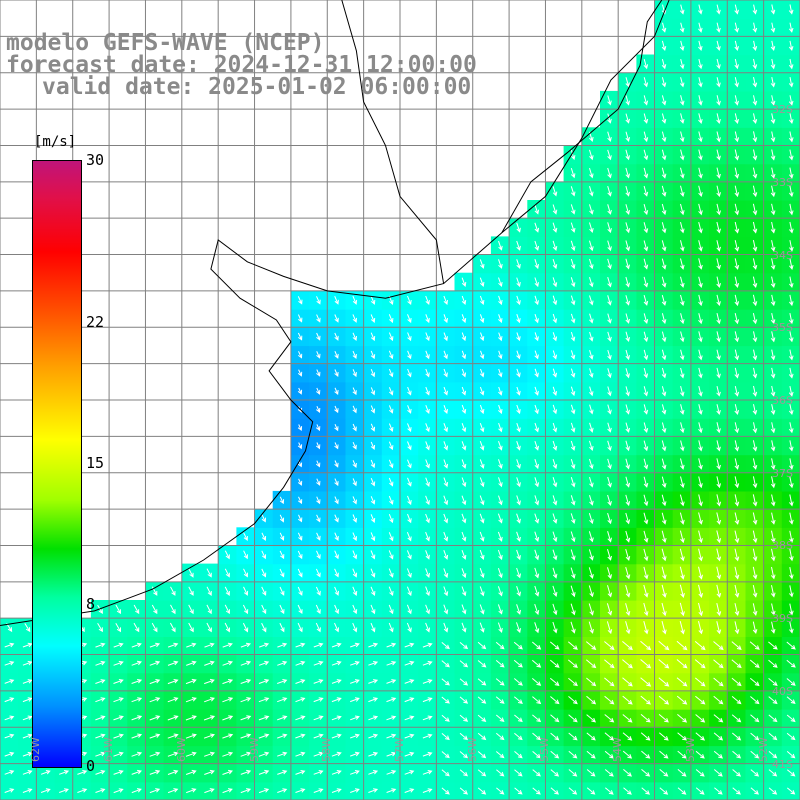  Describe the element at coordinates (95, 463) in the screenshot. I see `colorbar-tick-label: 15` at that location.